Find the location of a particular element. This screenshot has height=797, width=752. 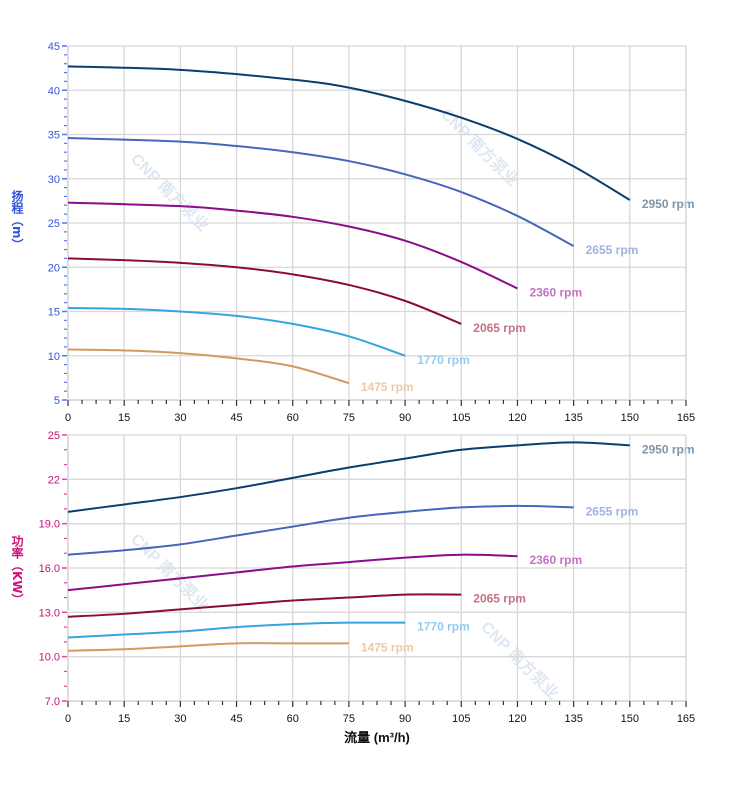

y-tick-label: 40 is located at coordinates (54, 91).